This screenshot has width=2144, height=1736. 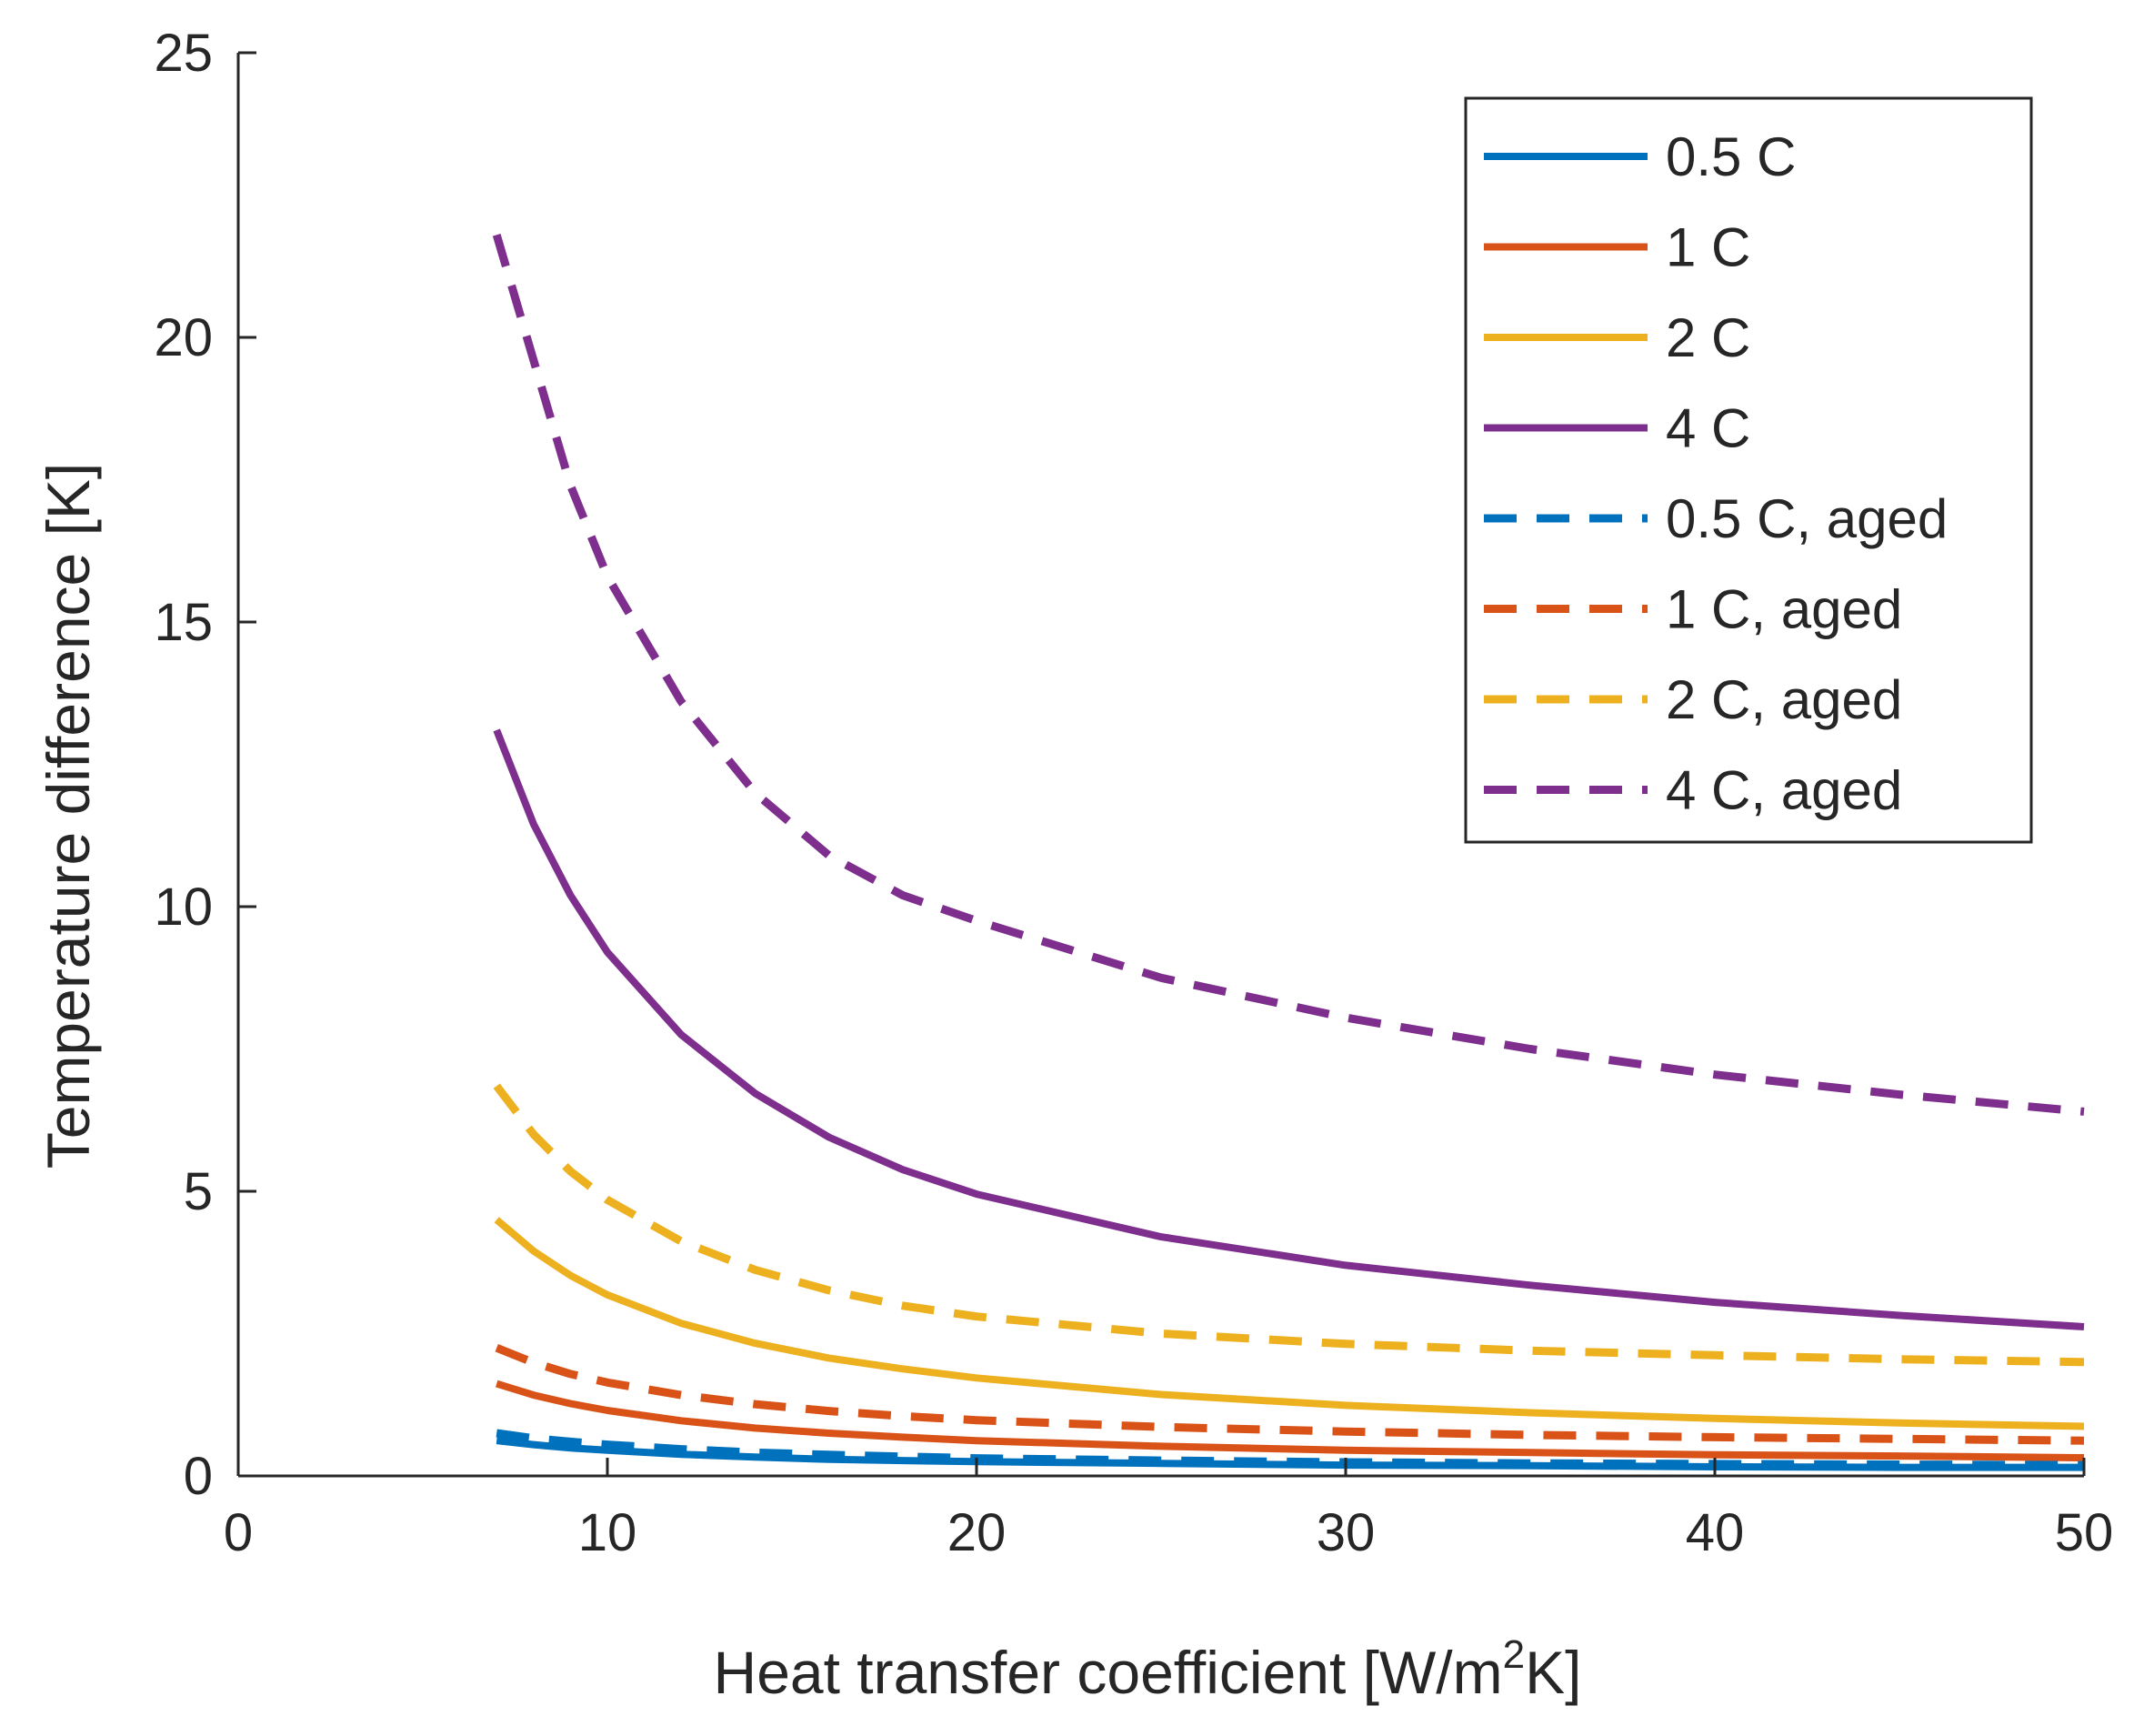 I want to click on y-tick-label: 20, so click(x=183, y=337).